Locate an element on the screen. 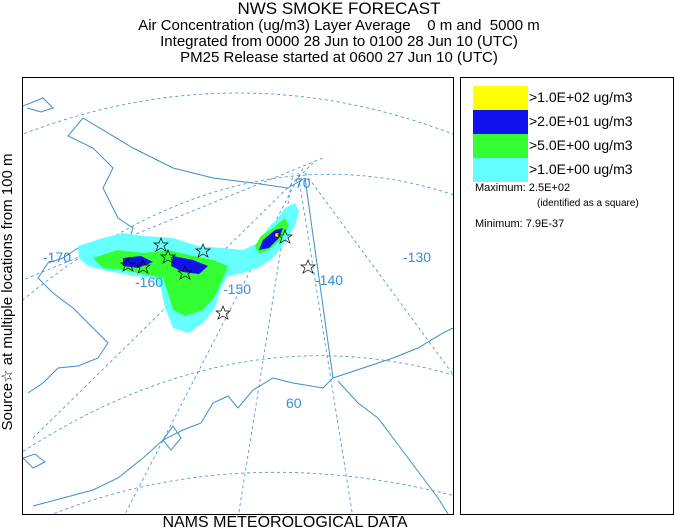  legend-item: >2.0E+01 ug/m3 is located at coordinates (573, 122).